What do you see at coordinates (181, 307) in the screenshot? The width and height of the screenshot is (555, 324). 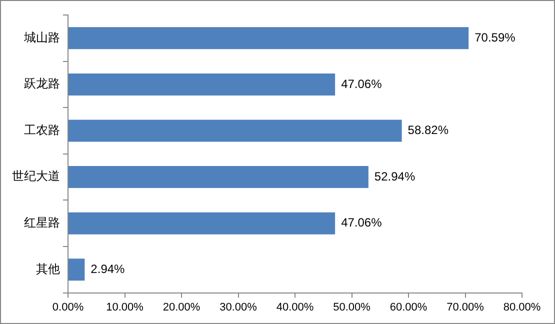 I see `x-tick-label: 20.00%` at bounding box center [181, 307].